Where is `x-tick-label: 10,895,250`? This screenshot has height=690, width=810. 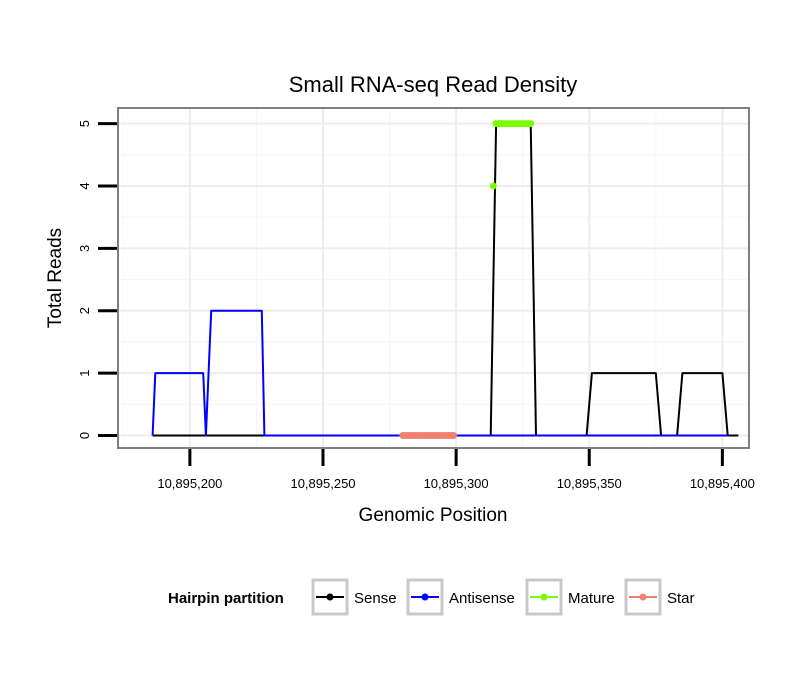
x-tick-label: 10,895,250 is located at coordinates (322, 483).